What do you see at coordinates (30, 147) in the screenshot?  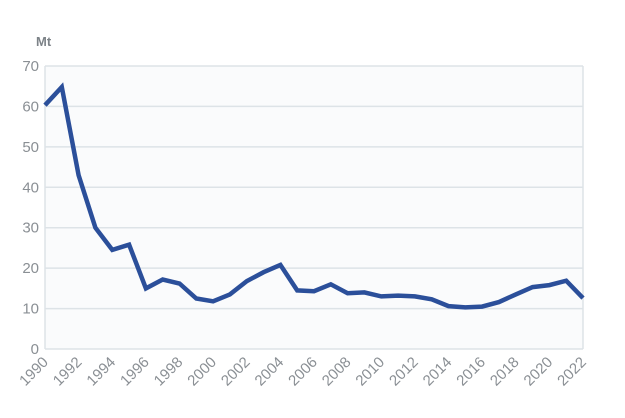 I see `y-tick-label: 50` at bounding box center [30, 147].